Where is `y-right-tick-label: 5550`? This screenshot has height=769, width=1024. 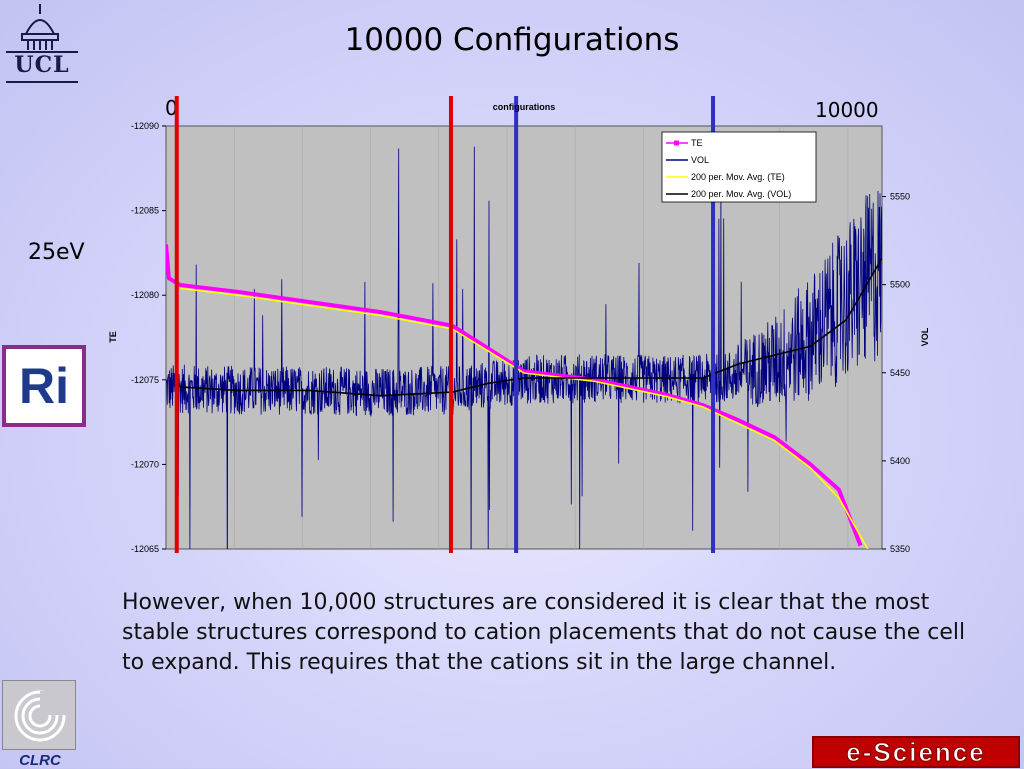
y-right-tick-label: 5550 is located at coordinates (900, 197).